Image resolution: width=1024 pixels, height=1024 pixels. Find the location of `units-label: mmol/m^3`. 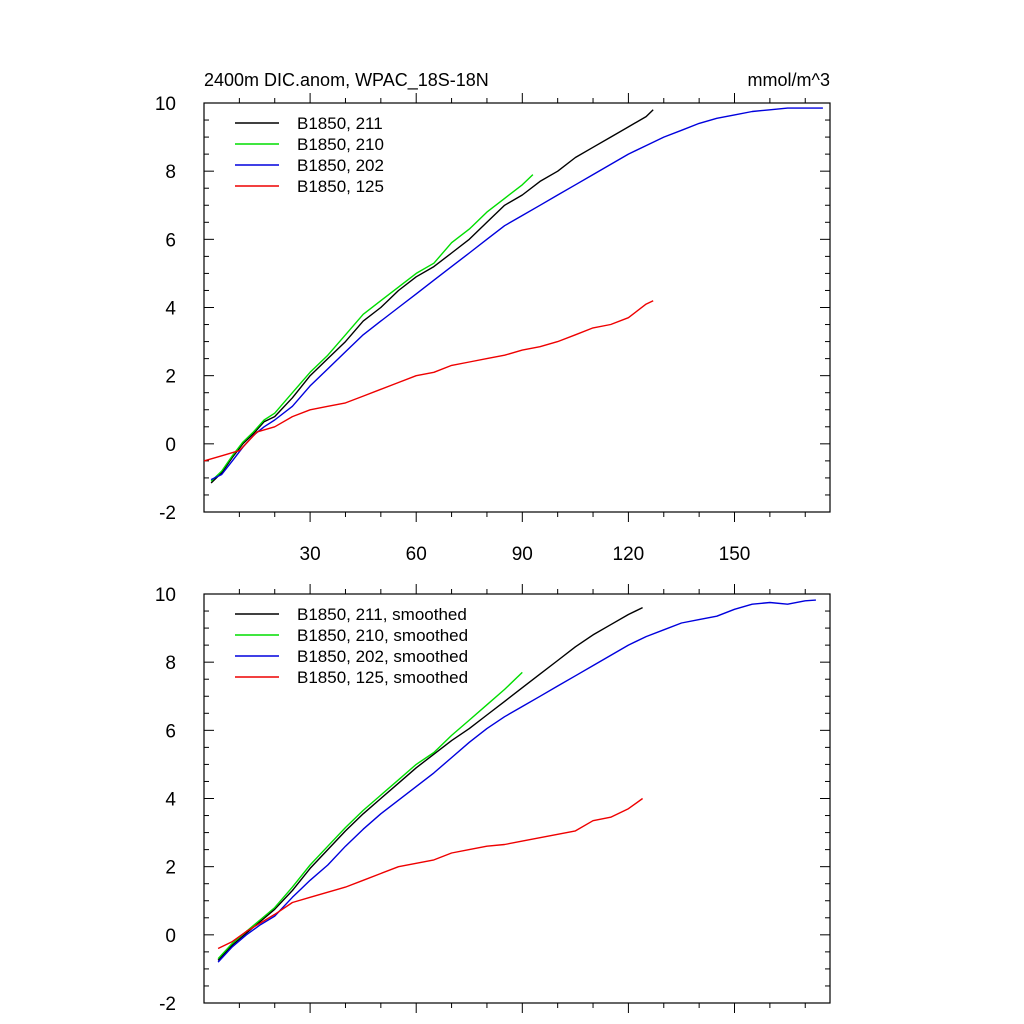

units-label: mmol/m^3 is located at coordinates (789, 80).